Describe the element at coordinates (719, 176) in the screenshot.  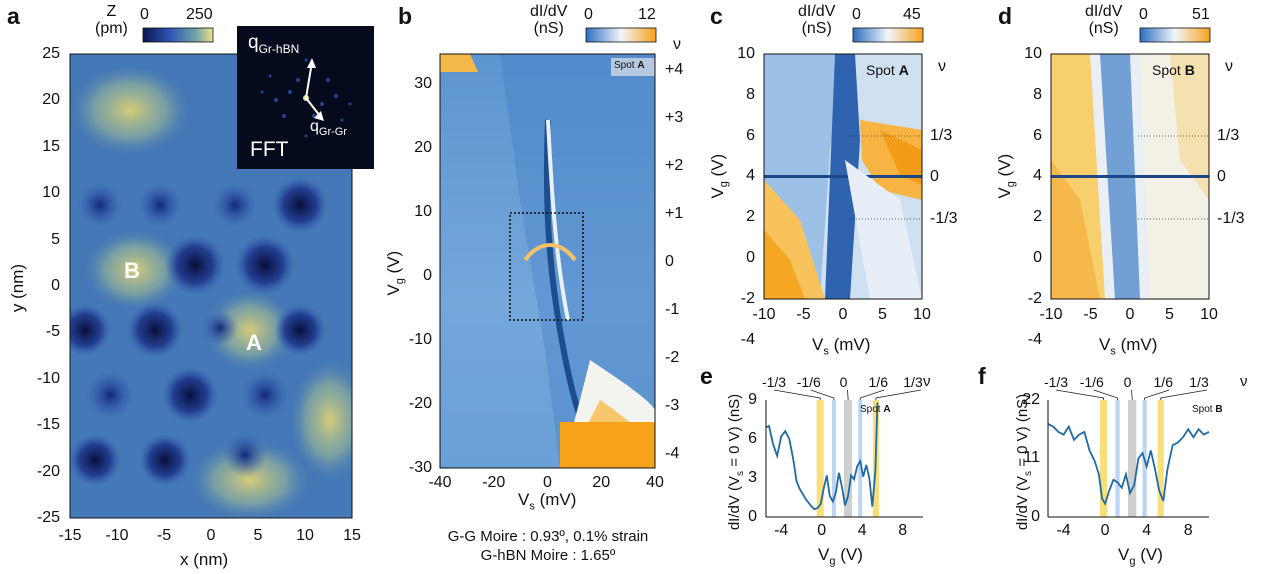
I see `panel-c-ylabel: Vg (V)` at that location.